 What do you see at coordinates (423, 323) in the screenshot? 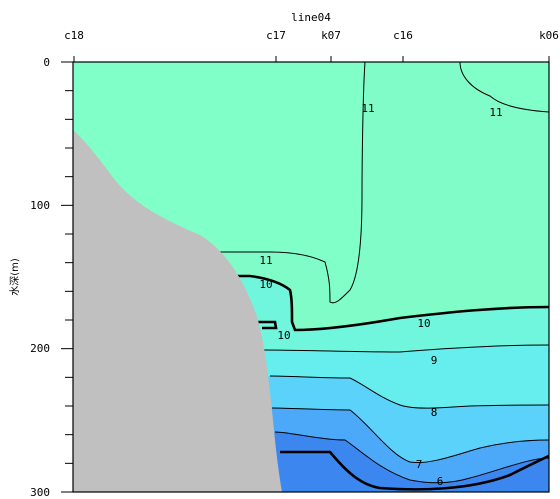
I see `contour-label-10-c: 10` at bounding box center [423, 323].